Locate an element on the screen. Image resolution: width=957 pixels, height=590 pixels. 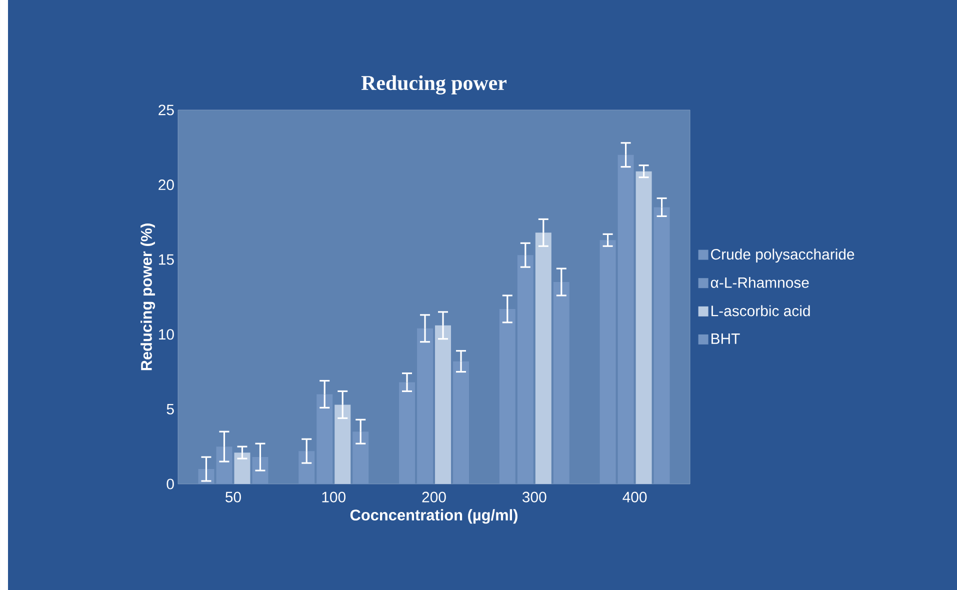
legend-label: α-L-Rhamnose is located at coordinates (759, 282).